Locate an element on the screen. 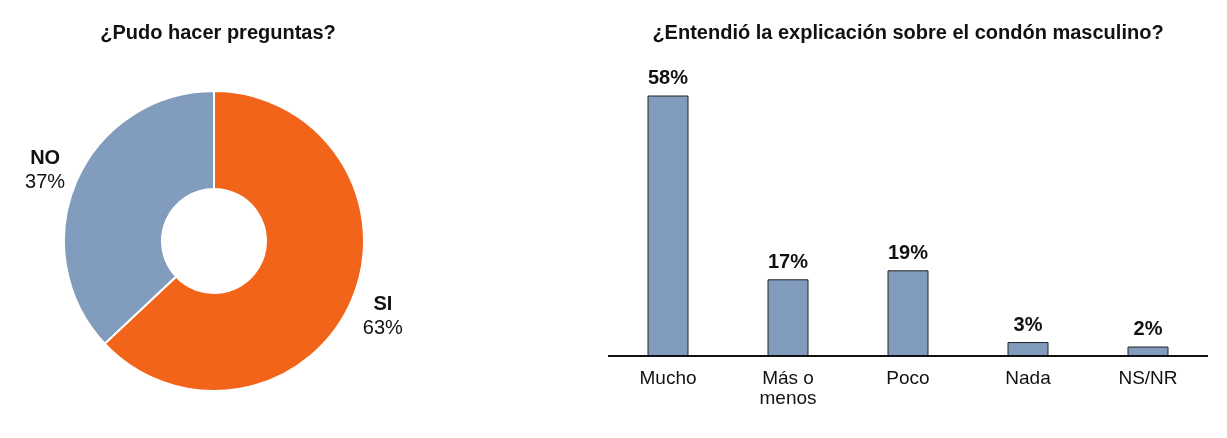  data-label: 17% is located at coordinates (788, 260).